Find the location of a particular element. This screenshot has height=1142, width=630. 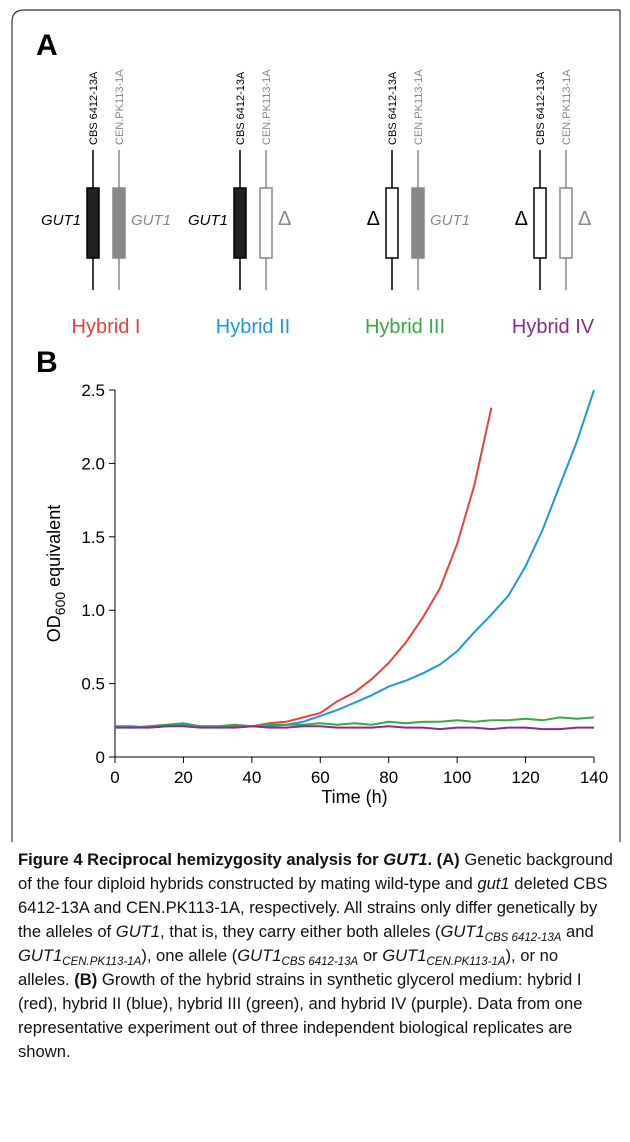

hybrid-label: Hybrid I is located at coordinates (106, 327).